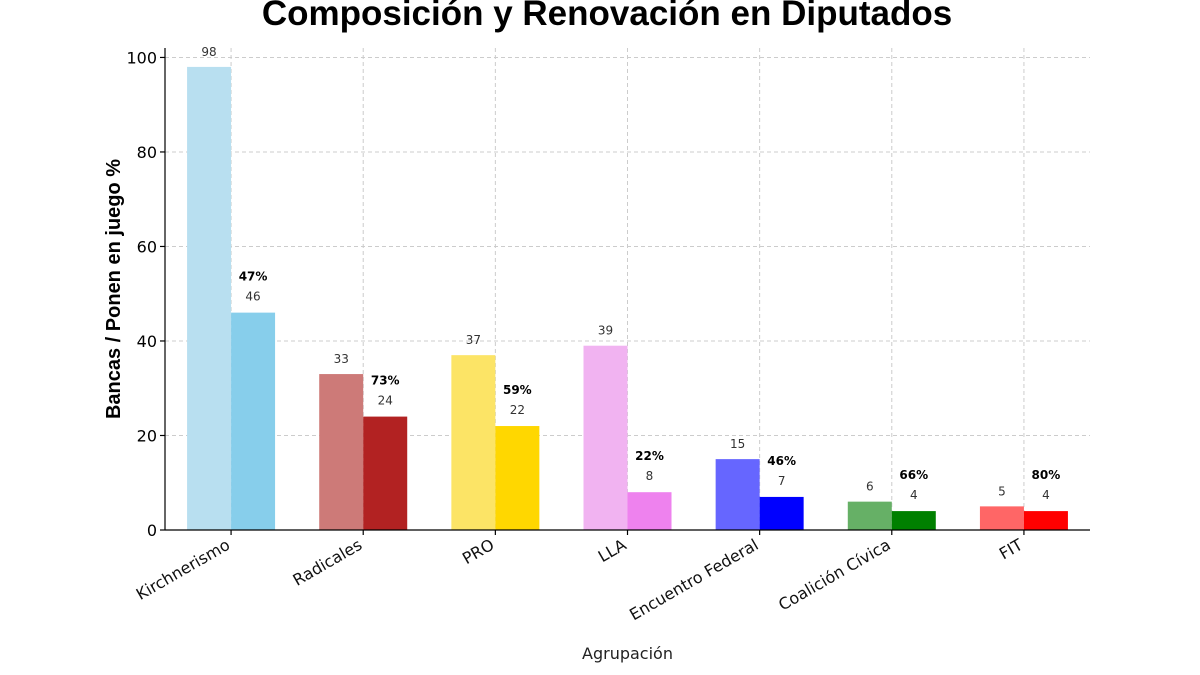  I want to click on percentage-label: 80%, so click(1046, 475).